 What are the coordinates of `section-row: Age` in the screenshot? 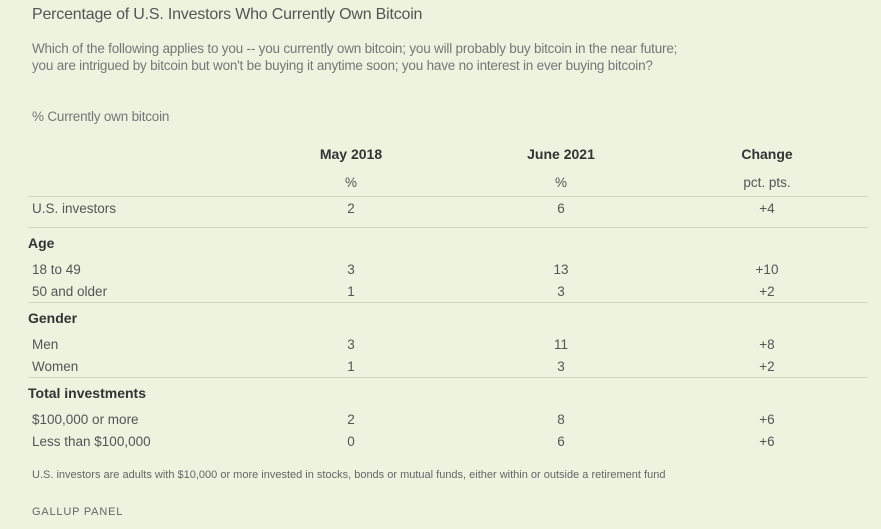 It's located at (448, 242).